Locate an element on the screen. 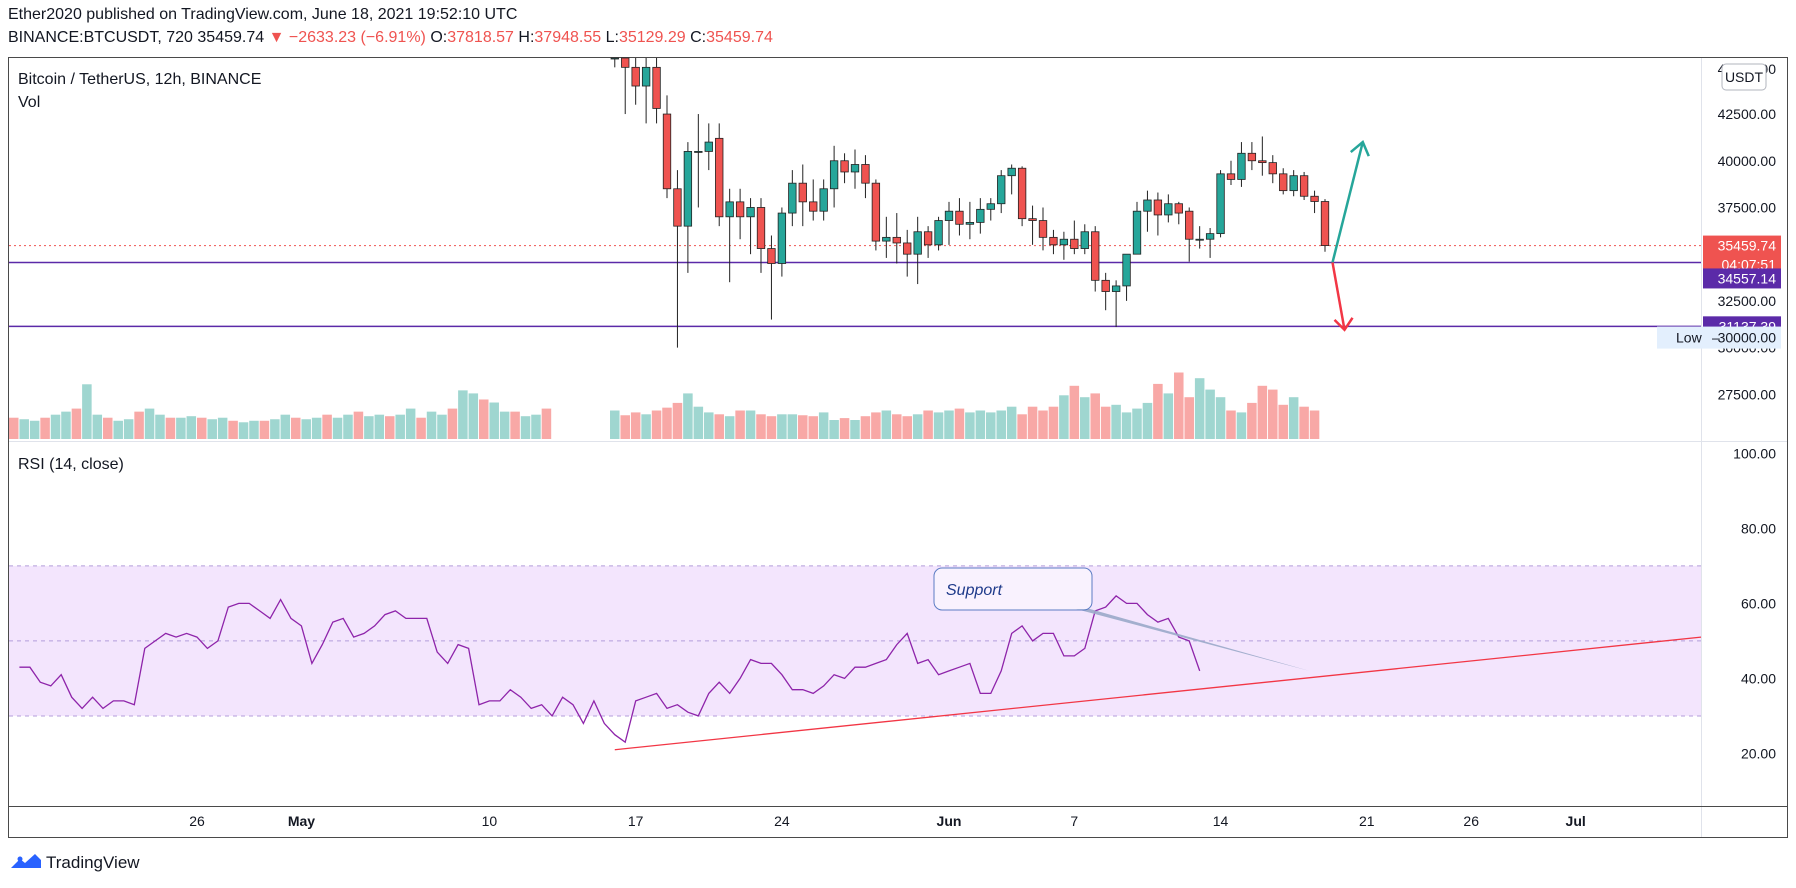 This screenshot has height=888, width=1796. rsi-support-trendline is located at coordinates (1158, 693).